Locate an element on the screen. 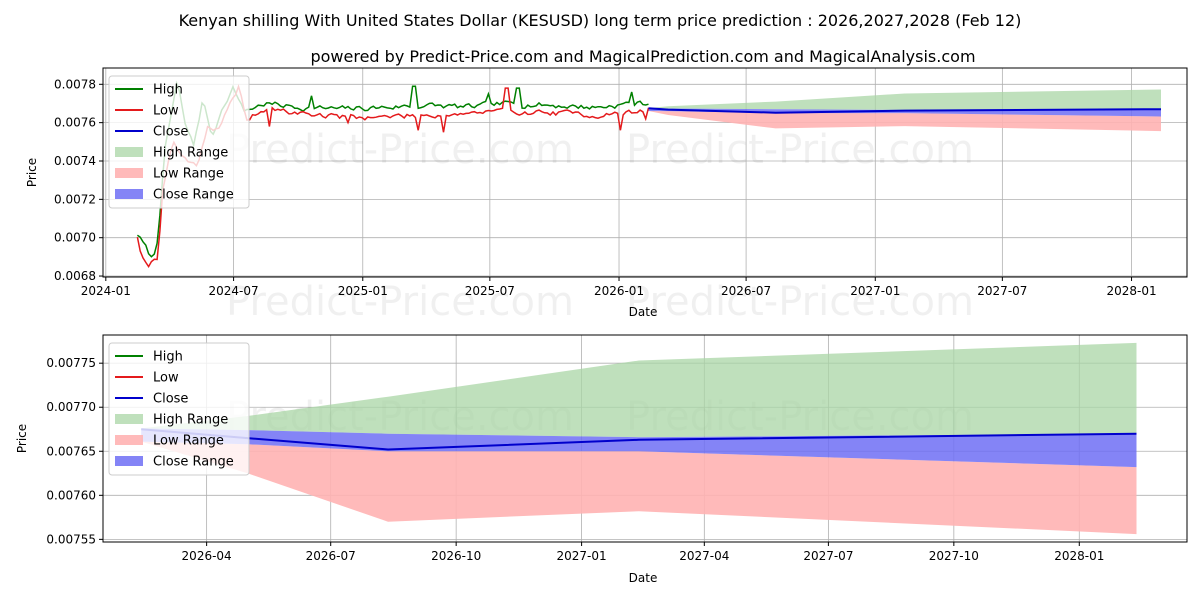 This screenshot has width=1200, height=600. y-tick-label: 0.0078 is located at coordinates (75, 84).